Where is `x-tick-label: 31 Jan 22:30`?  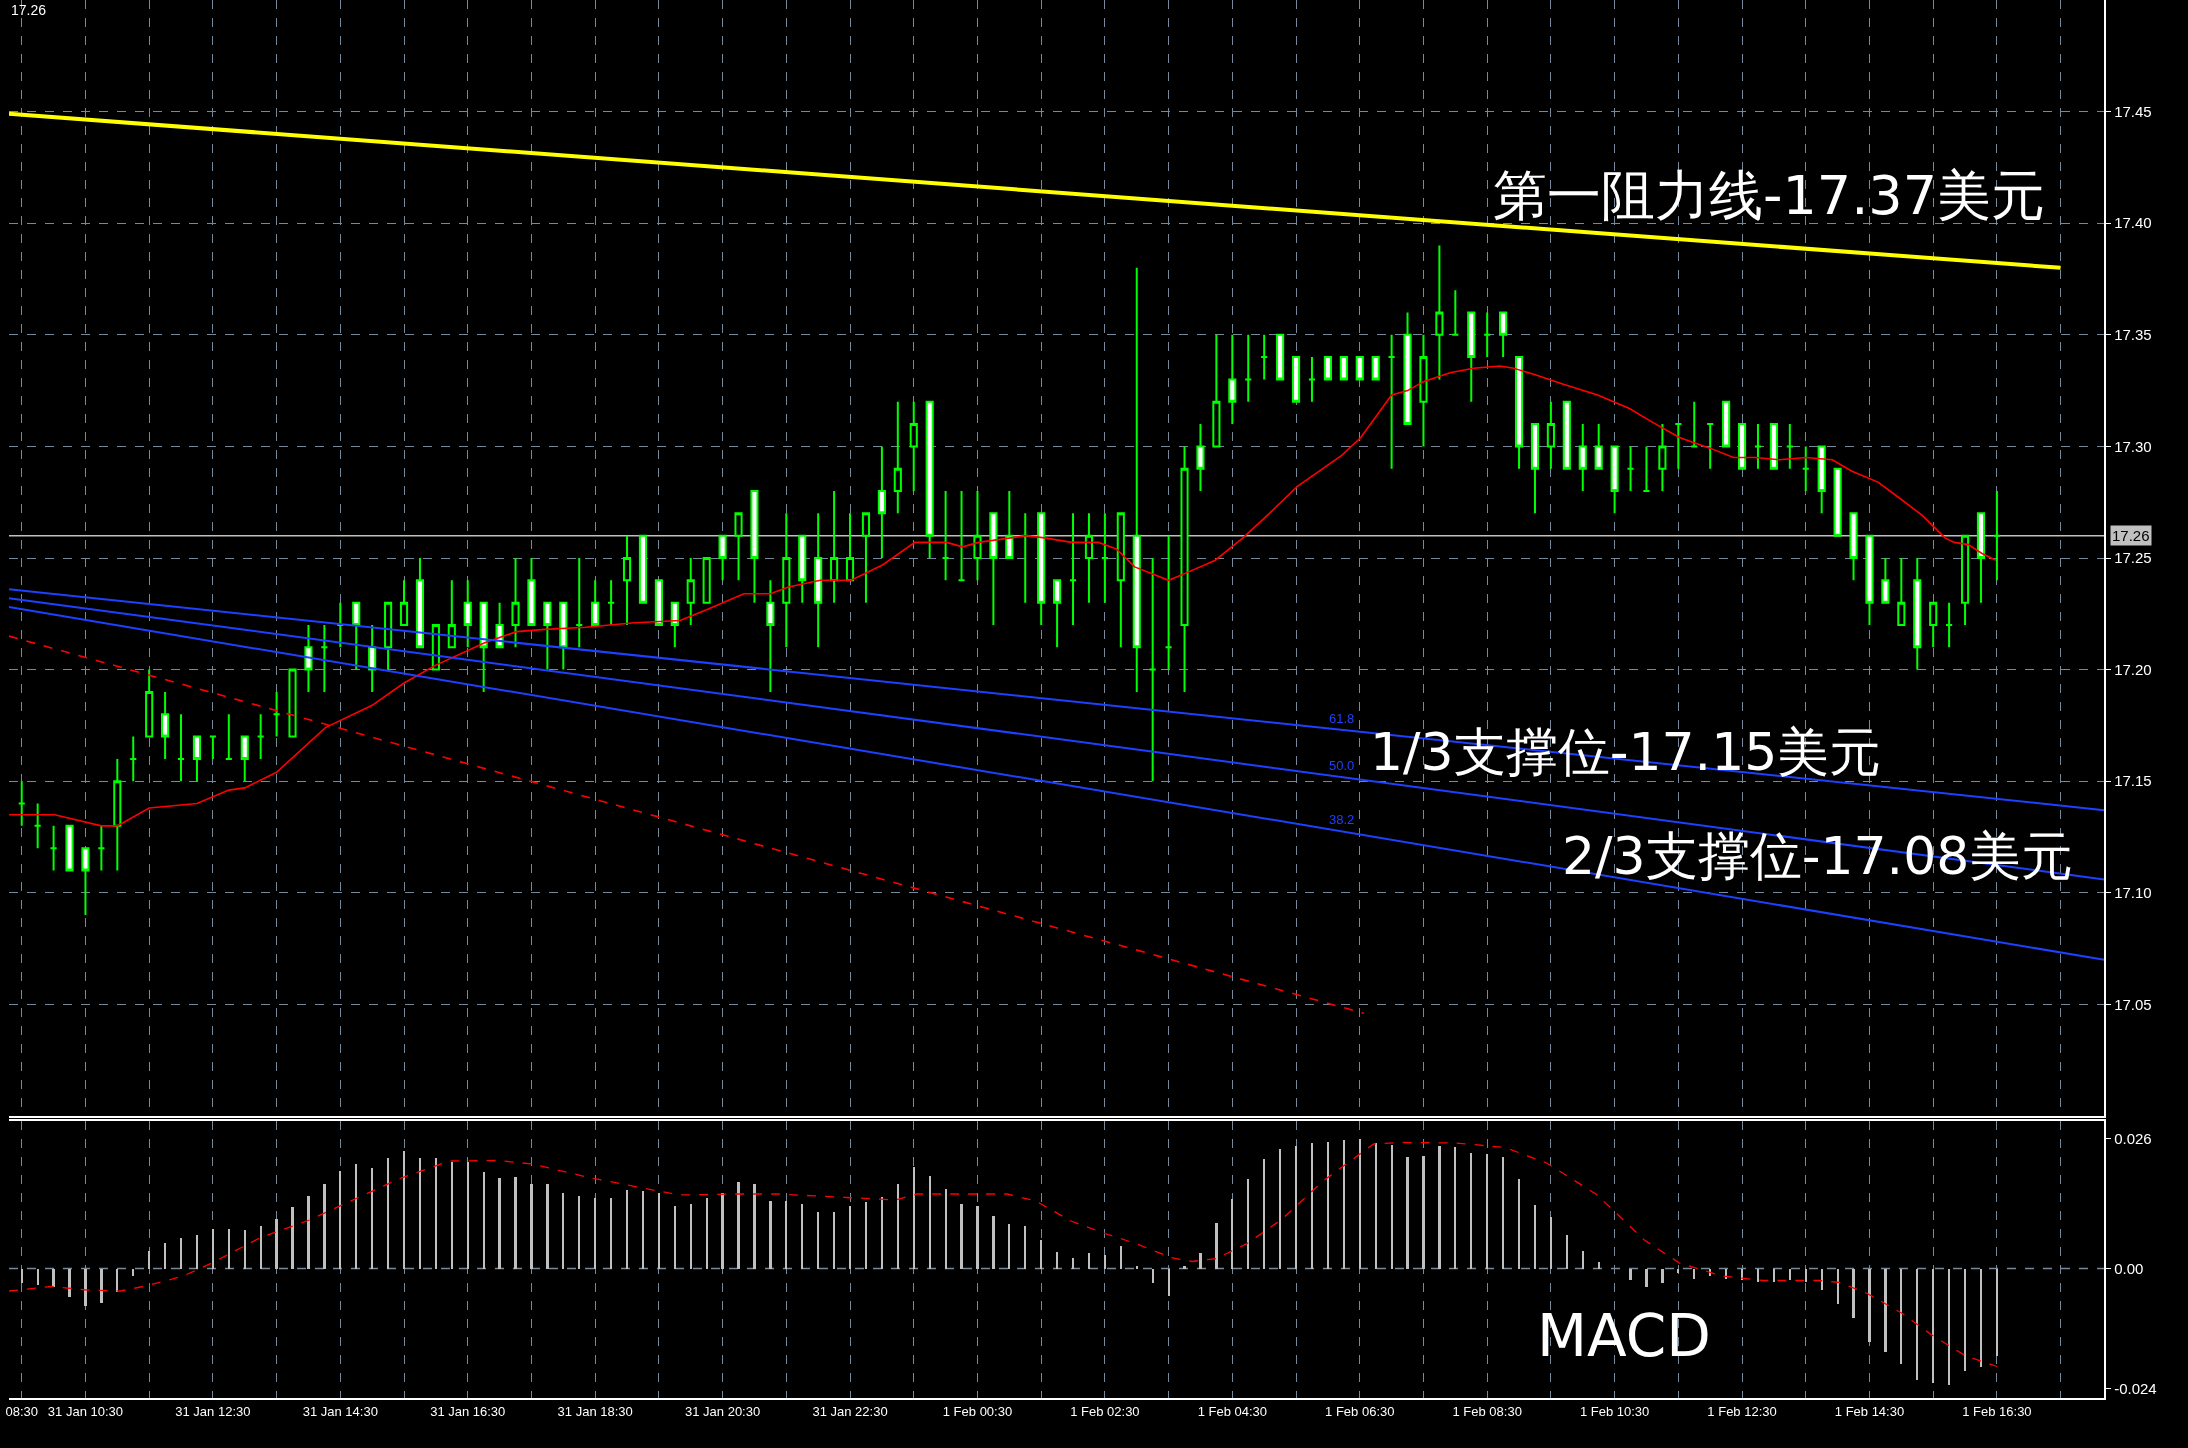 x-tick-label: 31 Jan 22:30 is located at coordinates (850, 1411).